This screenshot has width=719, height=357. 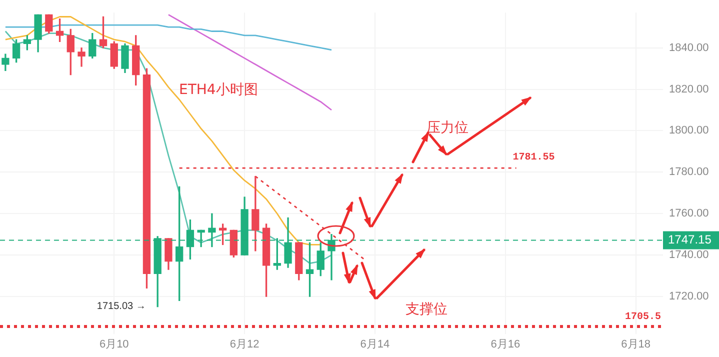 What do you see at coordinates (689, 130) in the screenshot?
I see `y-tick-label: 1800.00` at bounding box center [689, 130].